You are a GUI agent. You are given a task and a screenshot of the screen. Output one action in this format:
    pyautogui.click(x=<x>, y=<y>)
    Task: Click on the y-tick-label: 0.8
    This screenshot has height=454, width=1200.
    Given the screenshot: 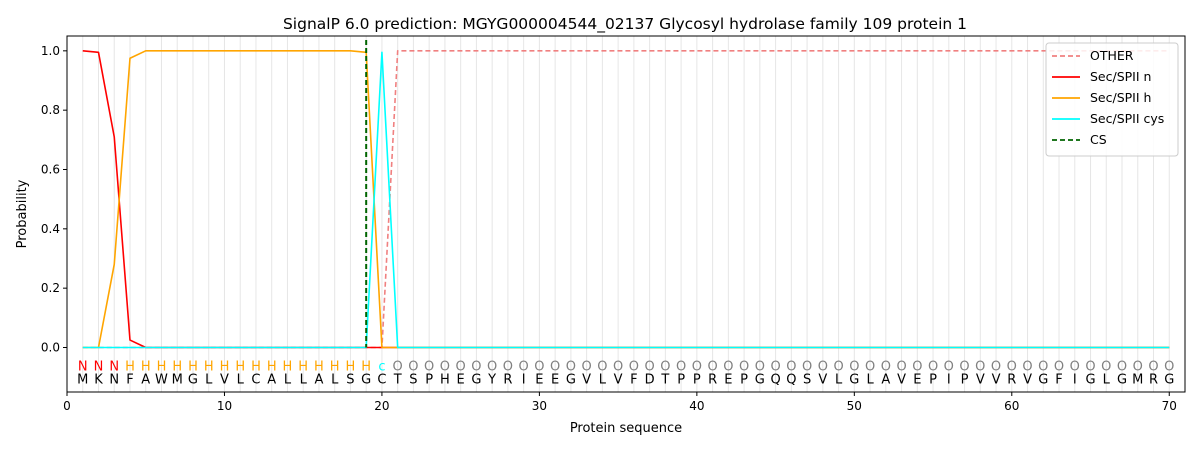 What is the action you would take?
    pyautogui.click(x=50, y=110)
    